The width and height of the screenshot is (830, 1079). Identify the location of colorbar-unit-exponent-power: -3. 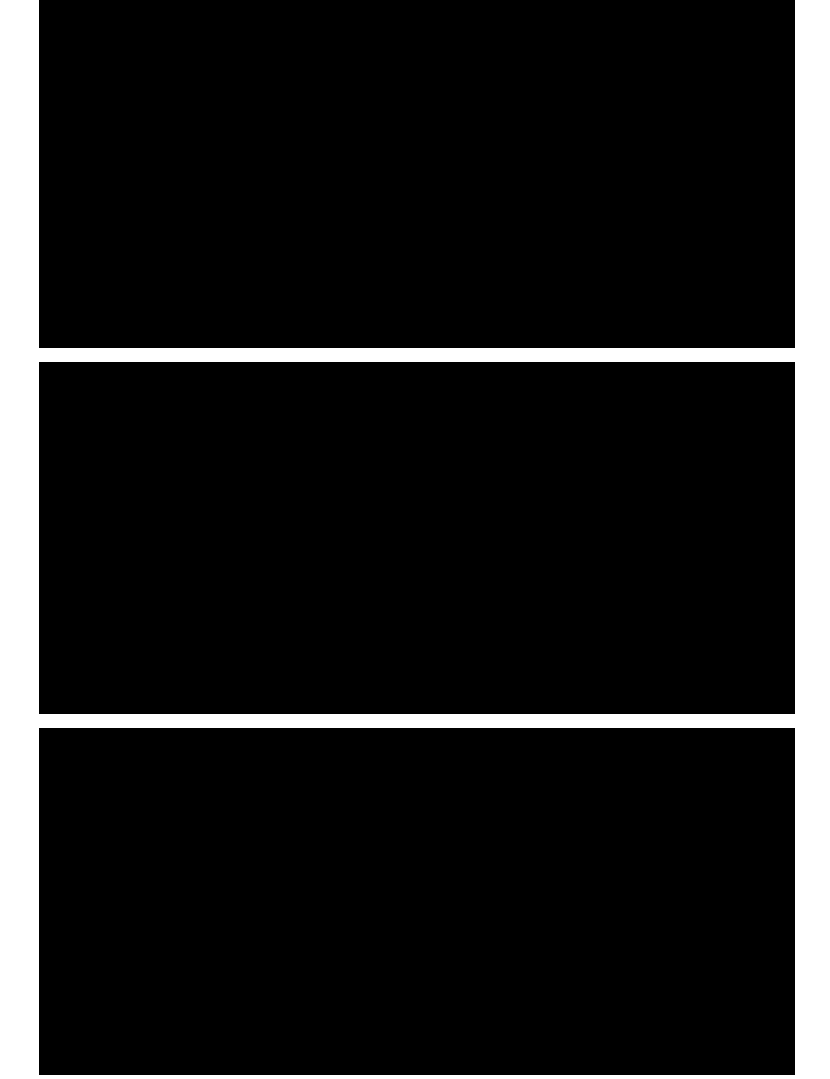
(802, 213).